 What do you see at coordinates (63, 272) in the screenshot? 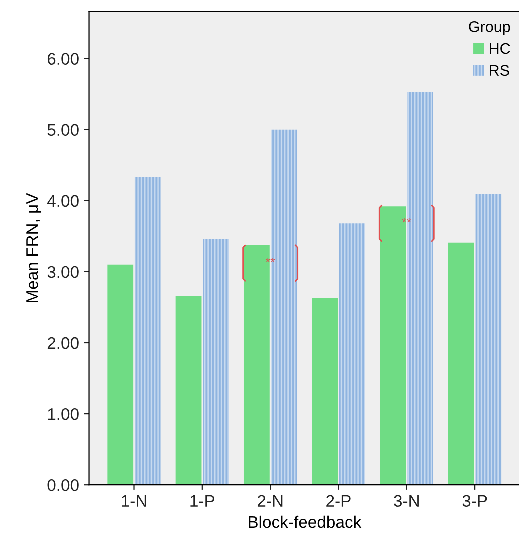
I see `y-tick-label: 3.00` at bounding box center [63, 272].